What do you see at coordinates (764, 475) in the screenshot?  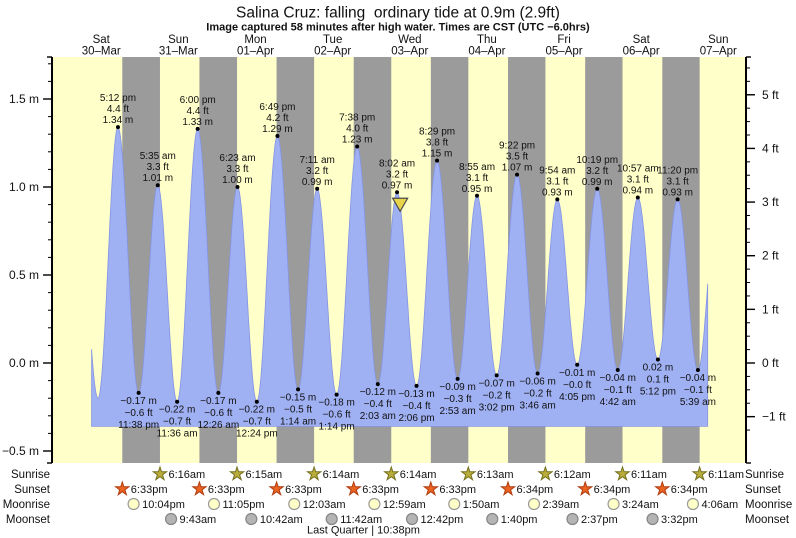 I see `row-label-right-sunrise: Sunrise` at bounding box center [764, 475].